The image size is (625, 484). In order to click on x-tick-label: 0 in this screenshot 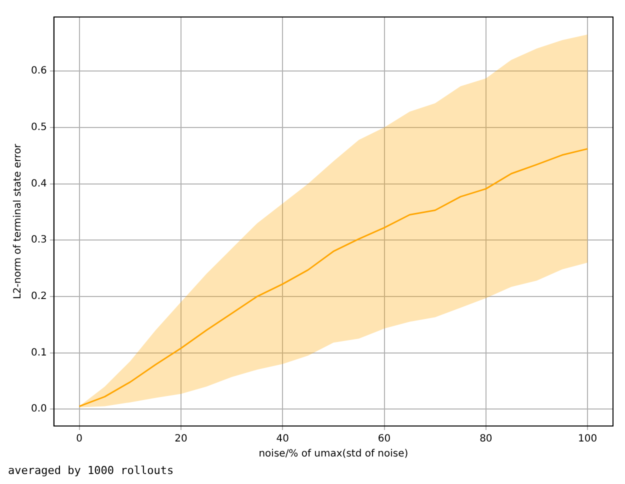, I will do `click(79, 439)`.